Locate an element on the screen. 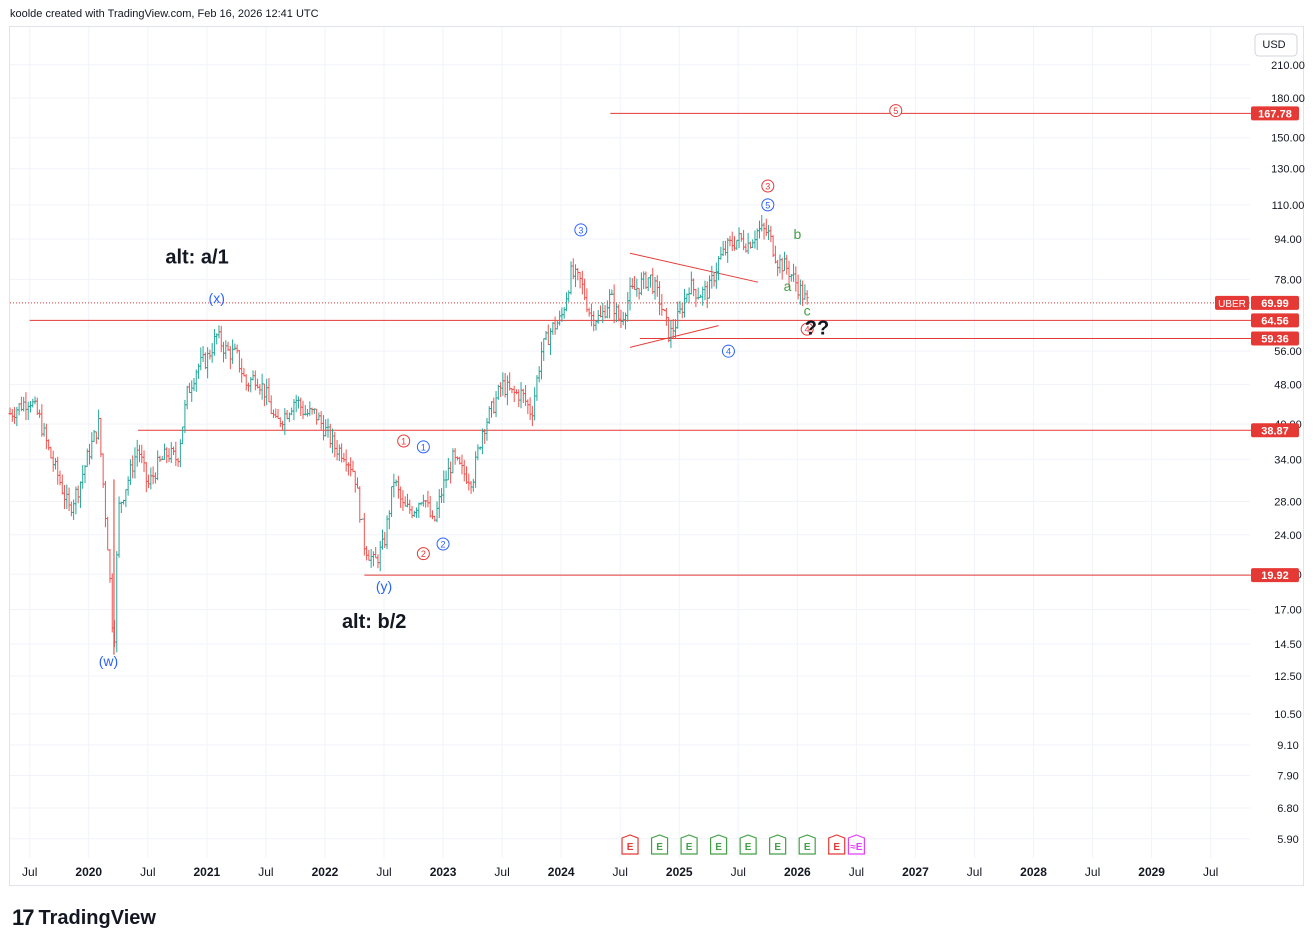  symbol-tag-text: UBER is located at coordinates (1232, 304).